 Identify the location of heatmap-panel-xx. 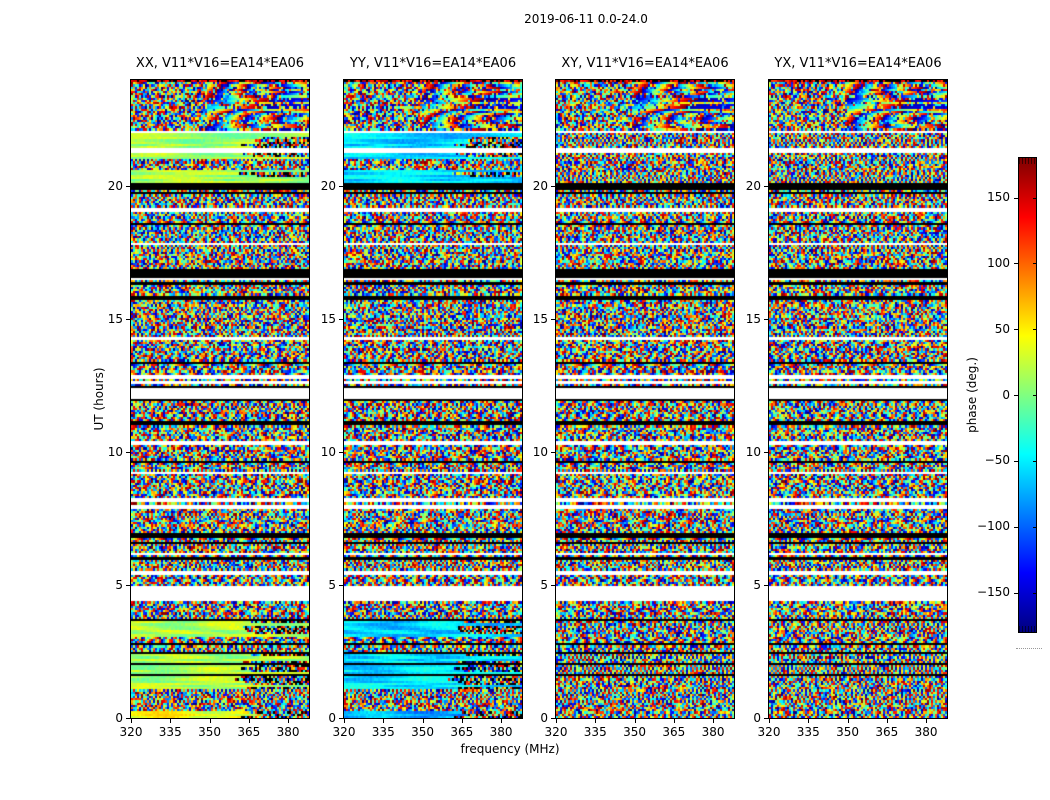
(220, 399).